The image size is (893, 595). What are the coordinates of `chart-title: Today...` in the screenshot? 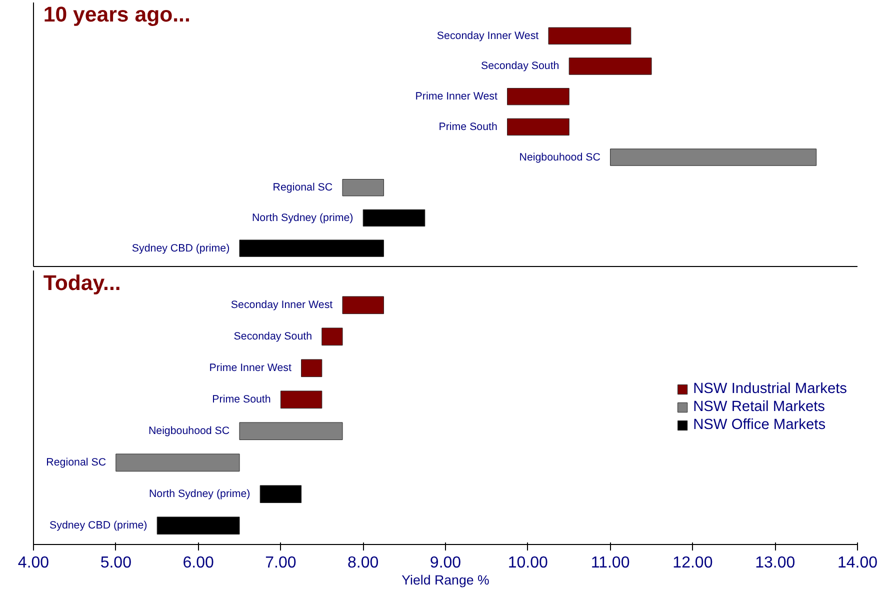 It's located at (82, 283).